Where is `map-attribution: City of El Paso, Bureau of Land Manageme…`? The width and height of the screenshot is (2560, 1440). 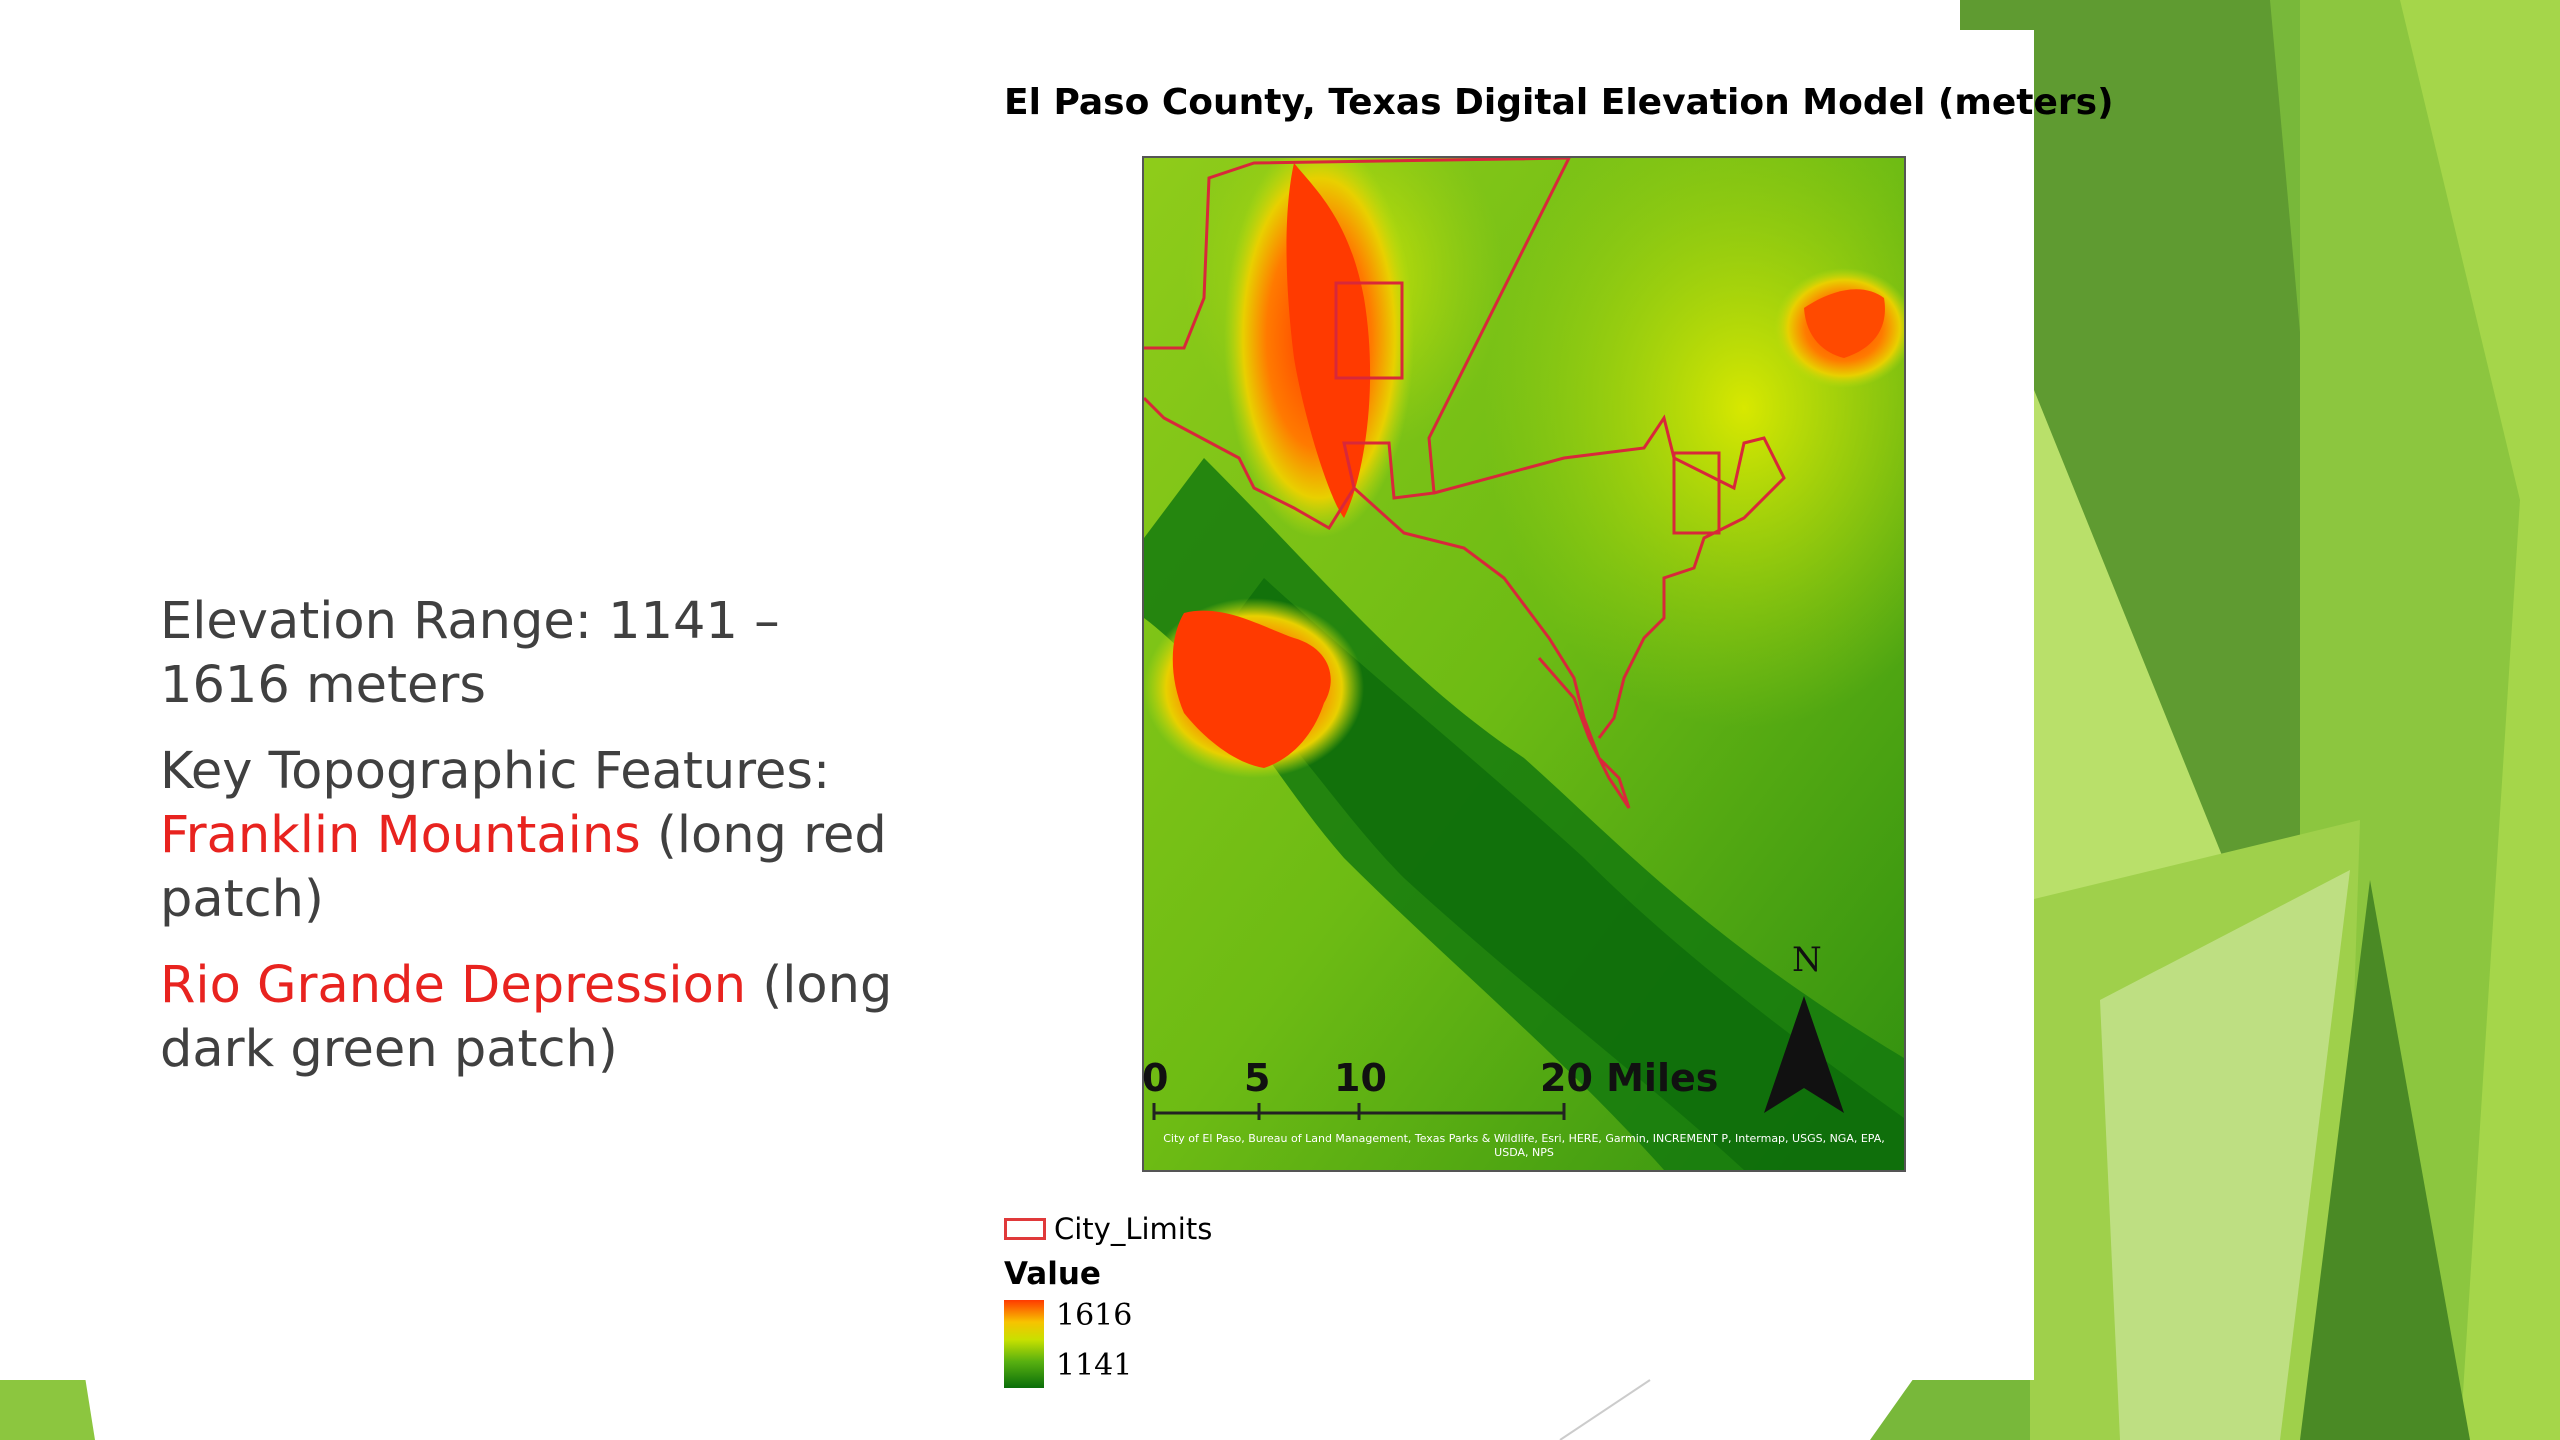 map-attribution: City of El Paso, Bureau of Land Manageme… is located at coordinates (1524, 1145).